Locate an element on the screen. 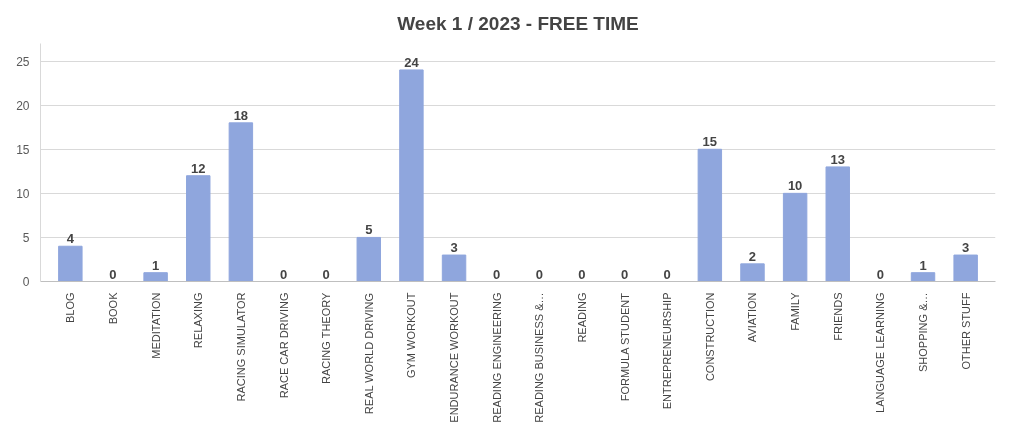 The height and width of the screenshot is (430, 1023). x-tick-label: RACE CAR DRIVING is located at coordinates (283, 345).